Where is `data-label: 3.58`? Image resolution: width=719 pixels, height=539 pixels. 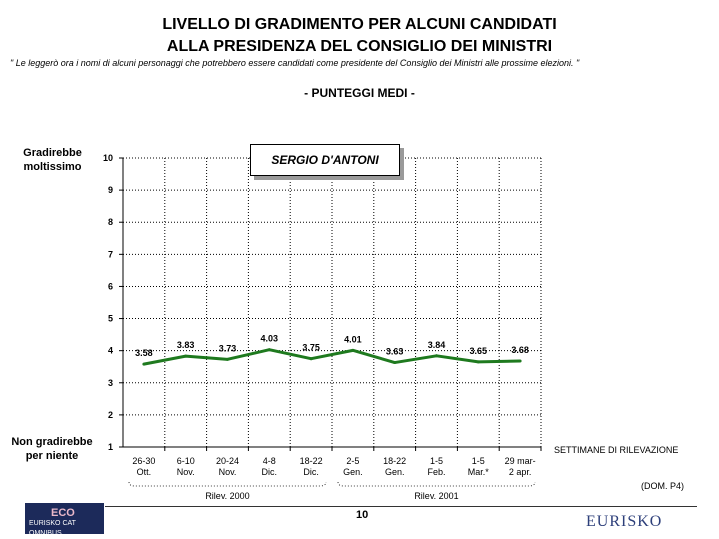 data-label: 3.58 is located at coordinates (144, 353).